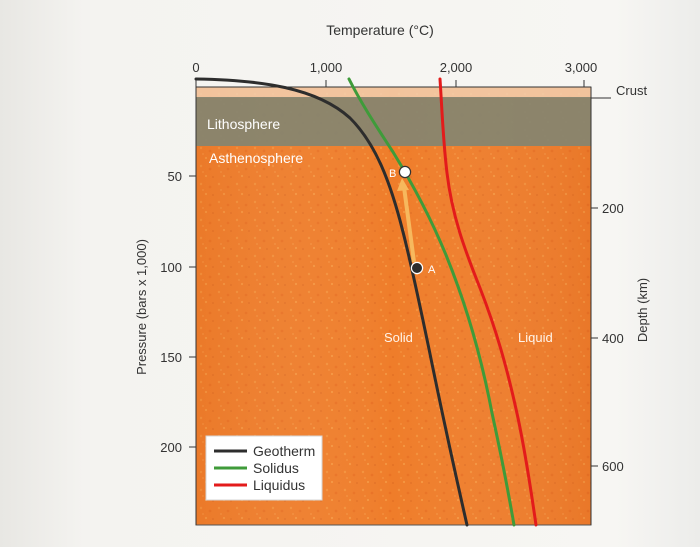 This screenshot has width=700, height=547. I want to click on left-axis-label-200: 200, so click(171, 447).